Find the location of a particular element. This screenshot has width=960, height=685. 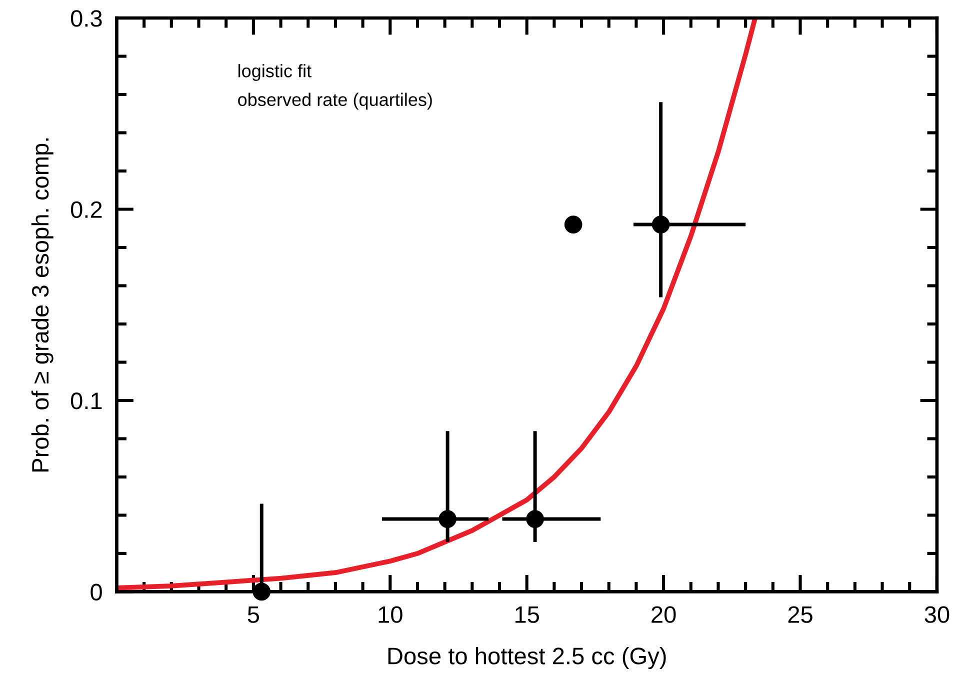

x-tick-label: 15 is located at coordinates (527, 614).